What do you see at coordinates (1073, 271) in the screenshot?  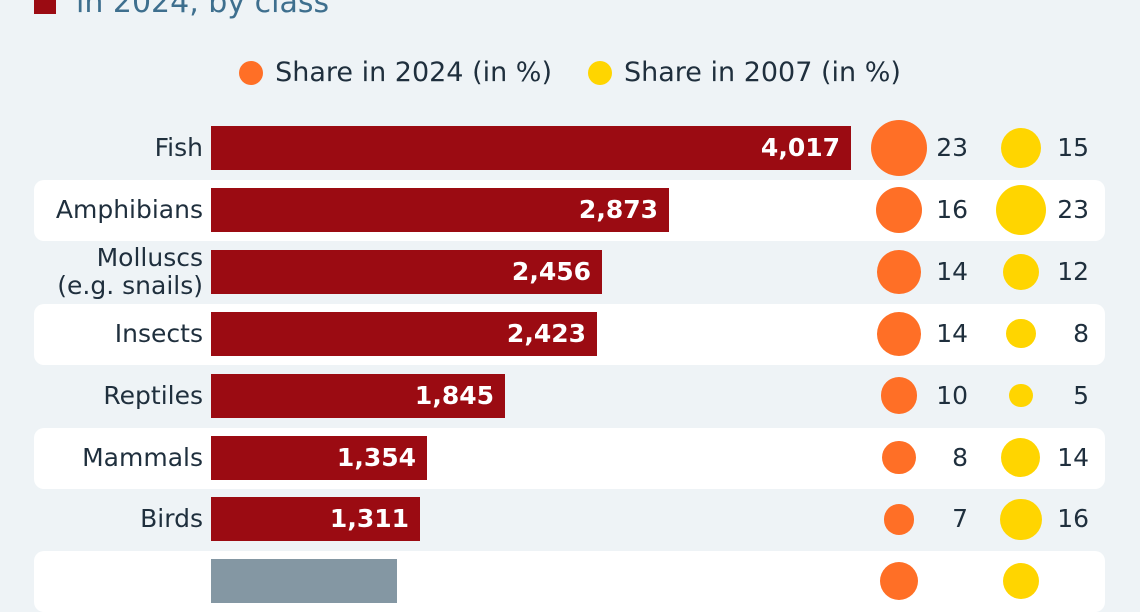 I see `share-2007-value: 12` at bounding box center [1073, 271].